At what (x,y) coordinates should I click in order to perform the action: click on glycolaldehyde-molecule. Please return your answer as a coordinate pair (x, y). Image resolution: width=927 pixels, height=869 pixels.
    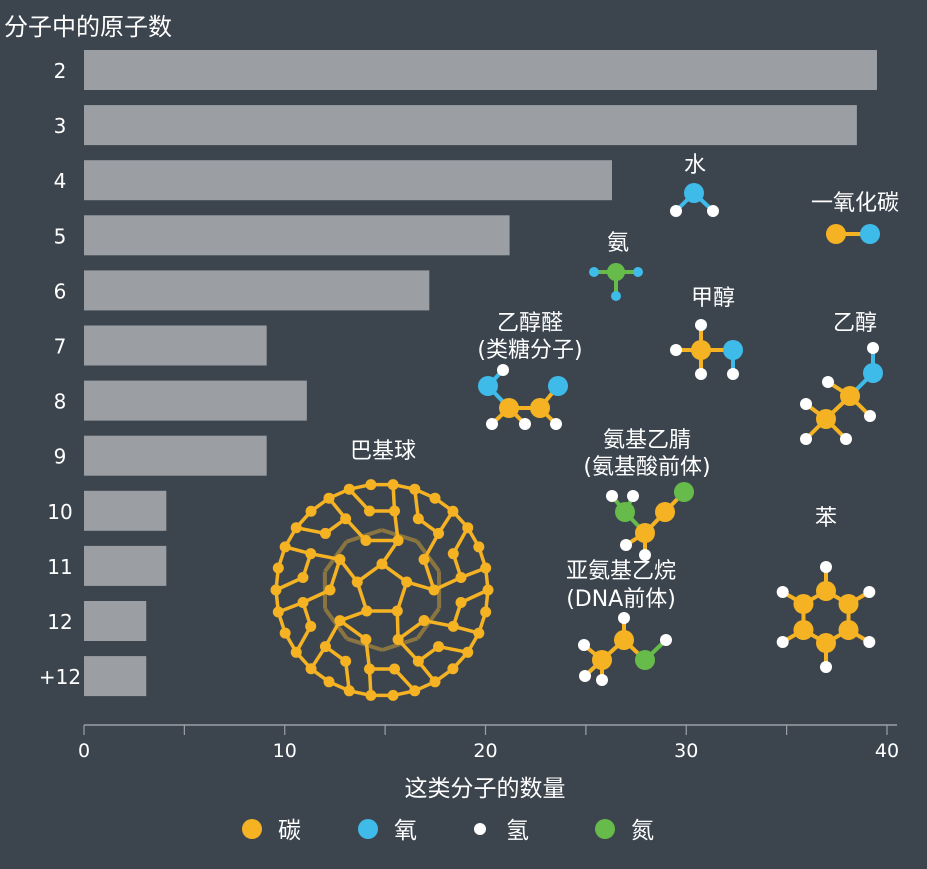
    Looking at the image, I should click on (523, 397).